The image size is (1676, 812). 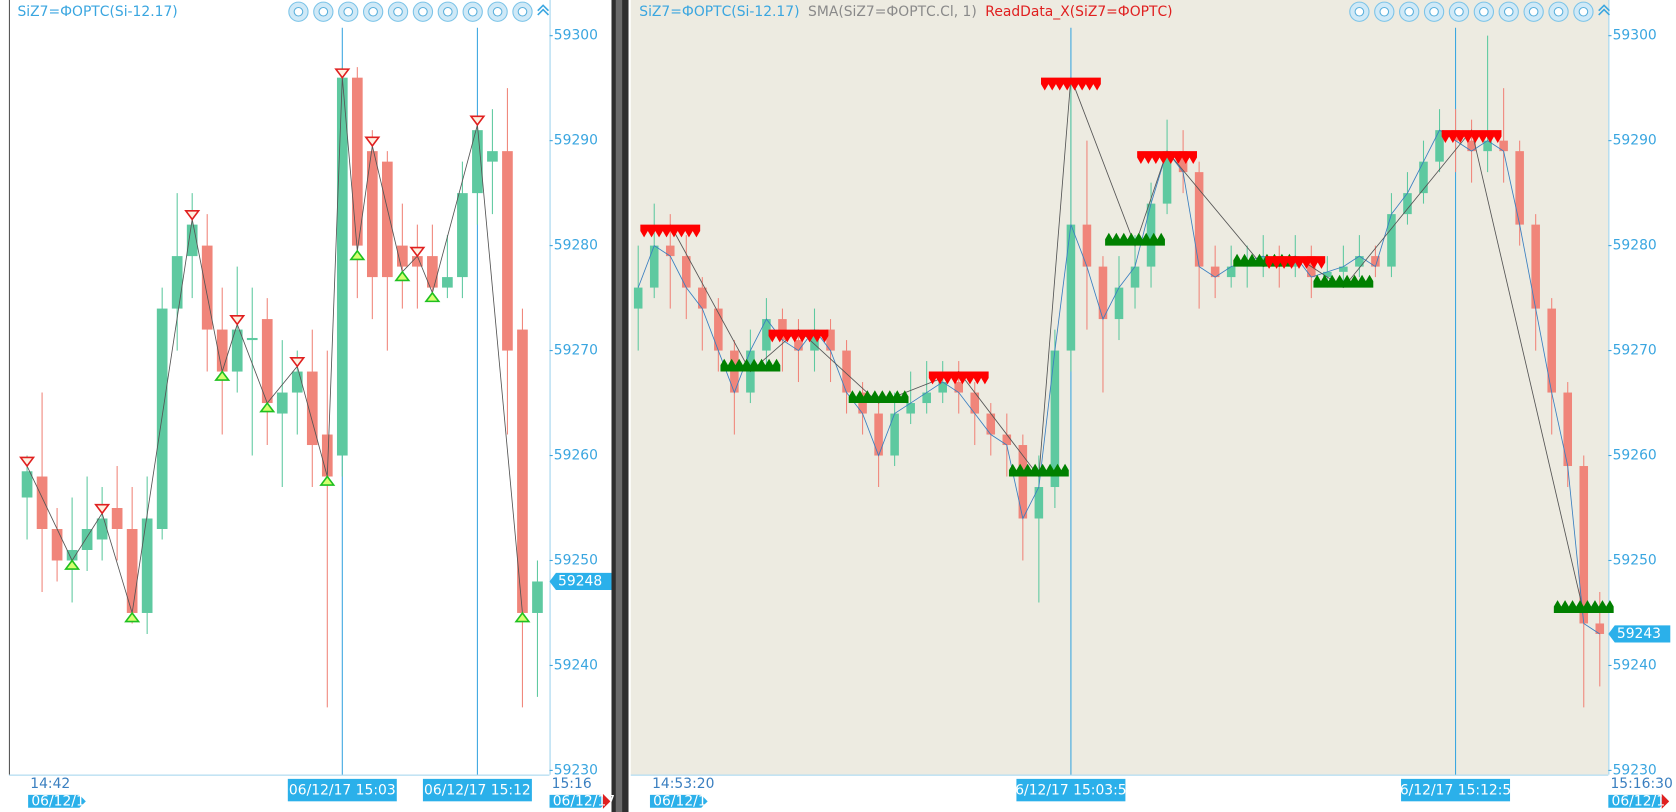 What do you see at coordinates (97, 12) in the screenshot?
I see `chart-title: SiZ7=ФОРТС(Si-12.17)` at bounding box center [97, 12].